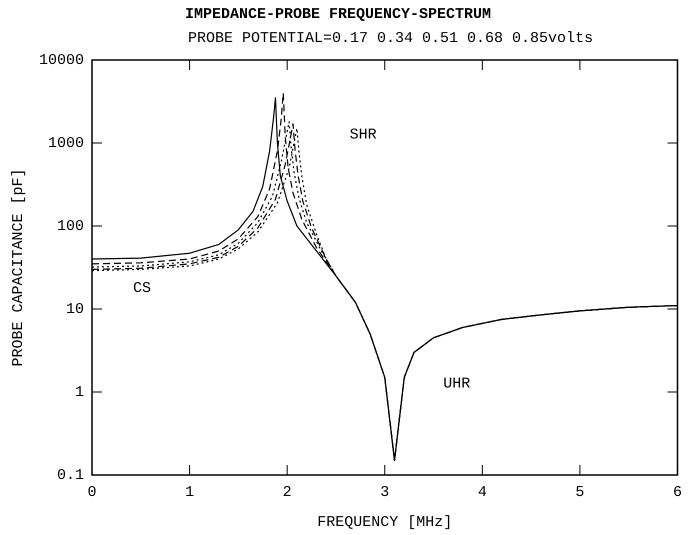 The height and width of the screenshot is (535, 690). Describe the element at coordinates (456, 384) in the screenshot. I see `annotation: UHR` at that location.